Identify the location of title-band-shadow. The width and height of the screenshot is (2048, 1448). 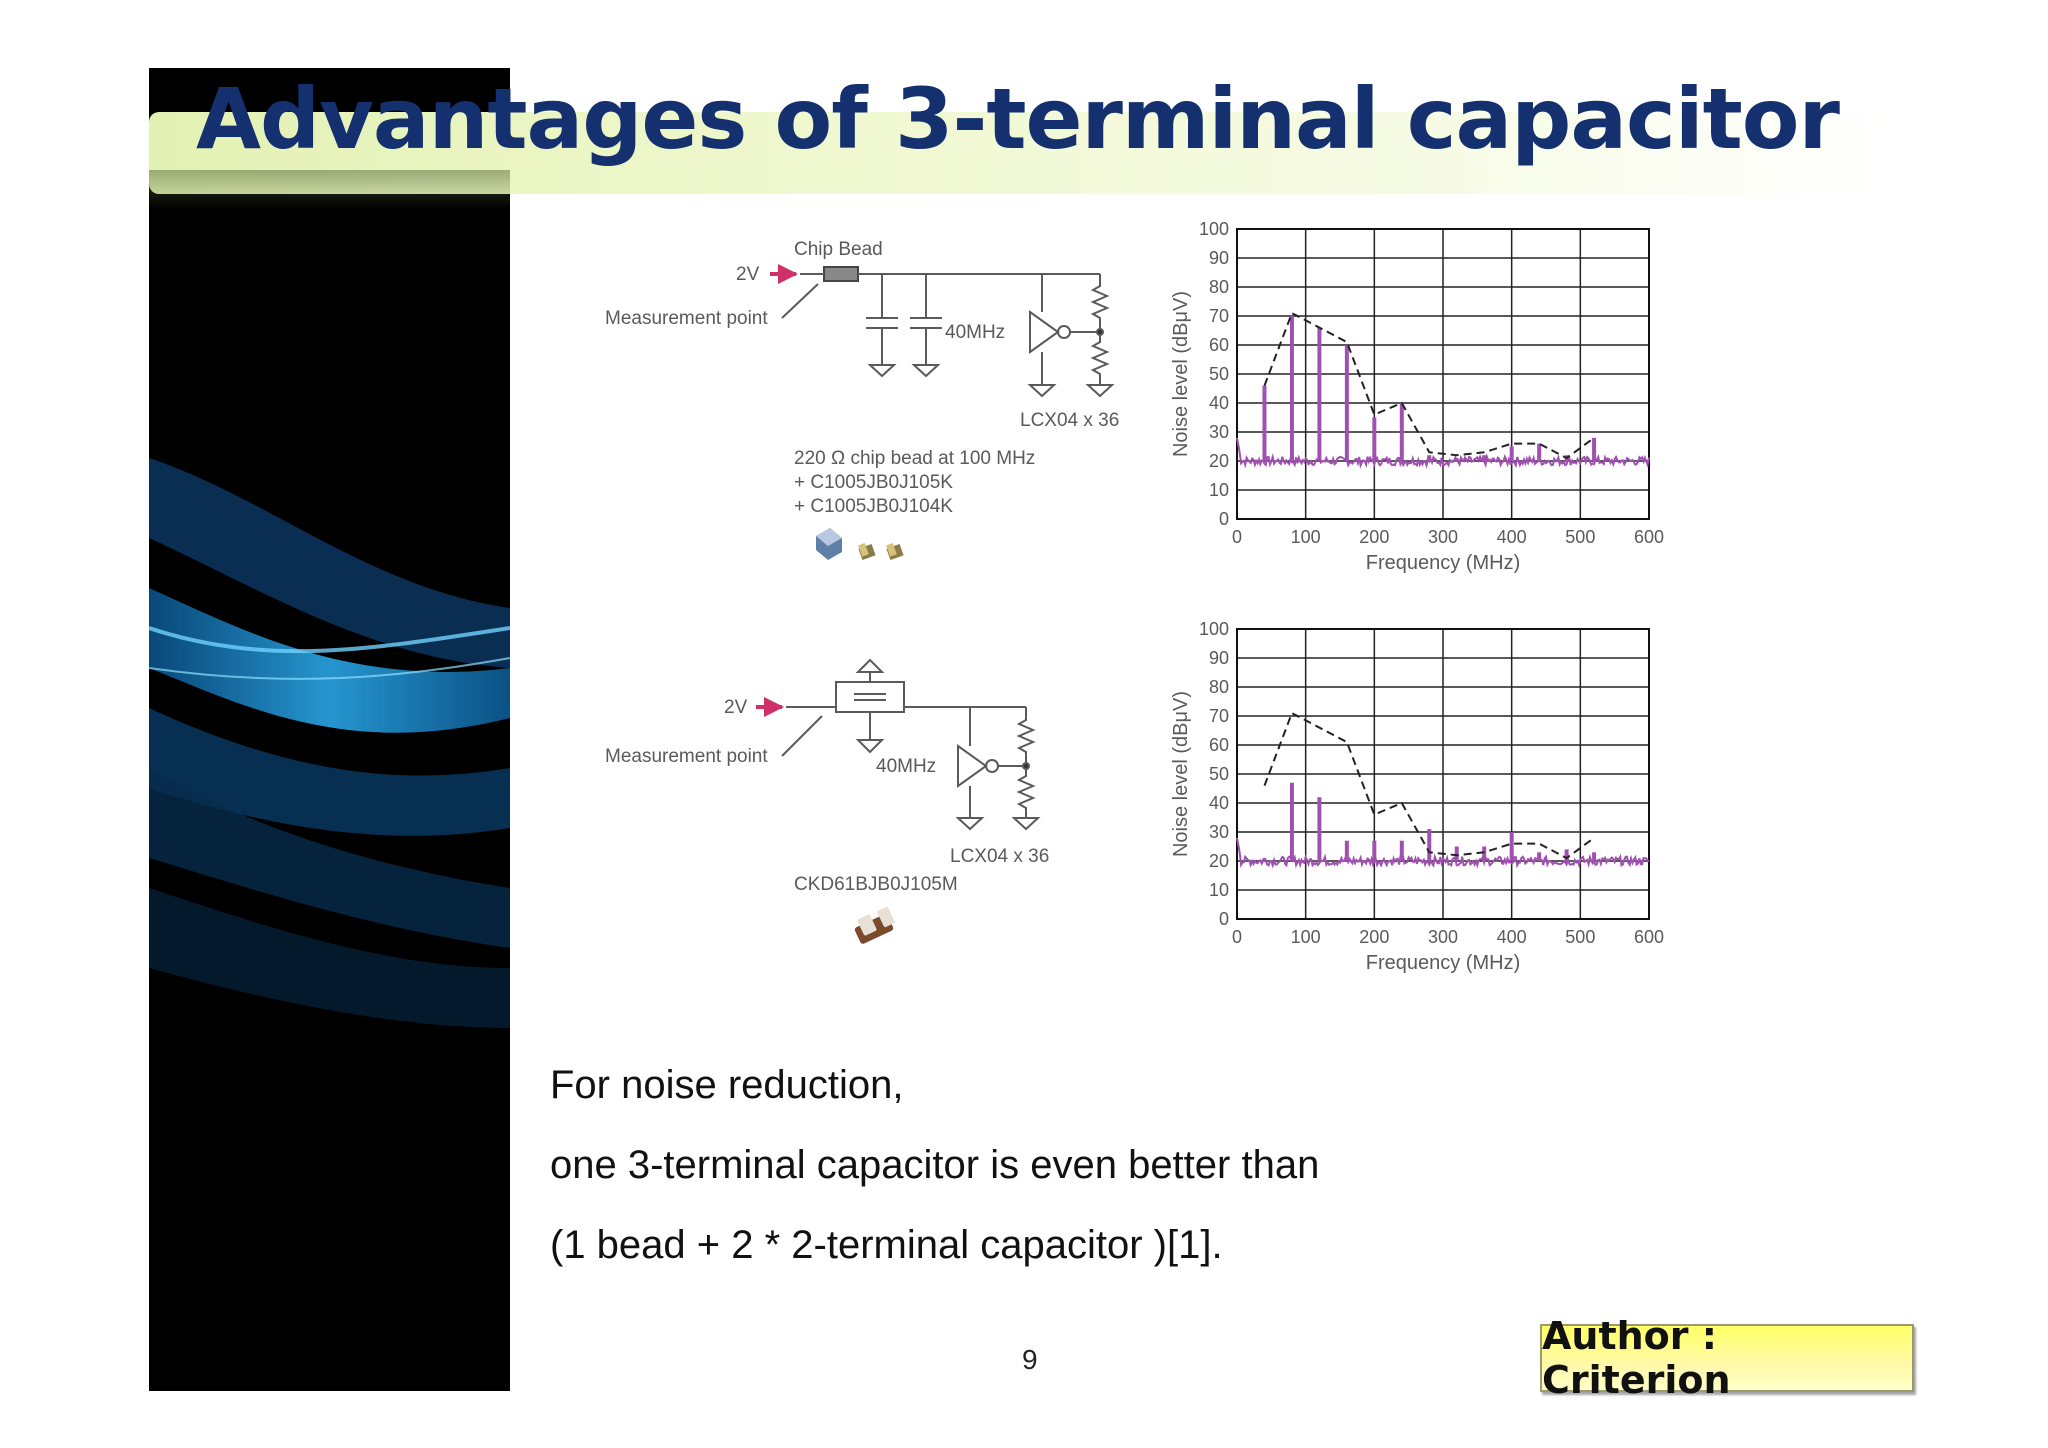
(329, 190).